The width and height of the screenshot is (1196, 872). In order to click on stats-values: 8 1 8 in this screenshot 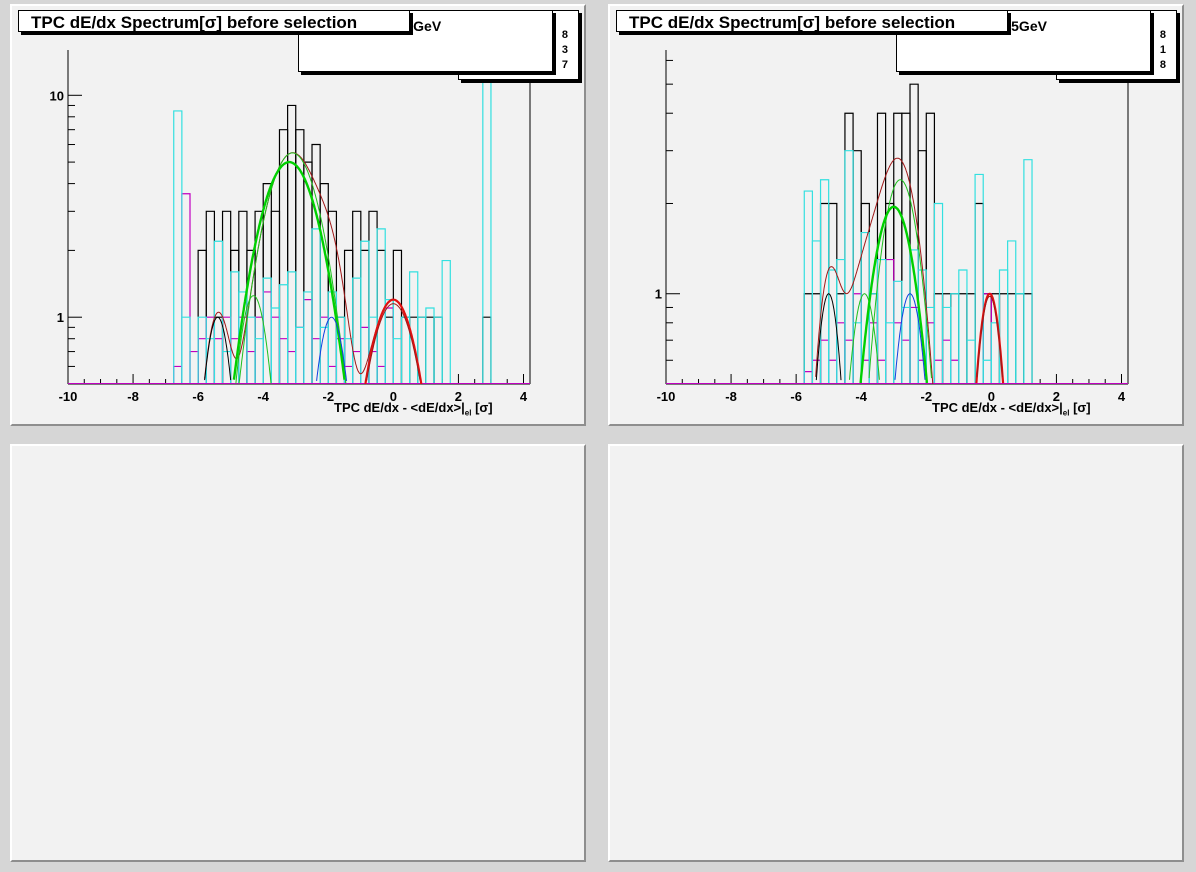, I will do `click(1153, 50)`.